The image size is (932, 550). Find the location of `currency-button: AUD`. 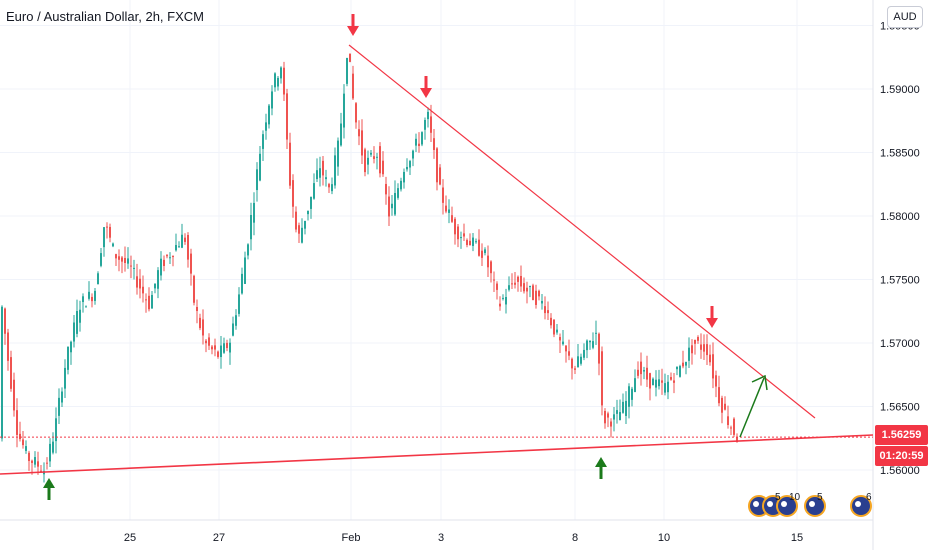

currency-button: AUD is located at coordinates (905, 17).